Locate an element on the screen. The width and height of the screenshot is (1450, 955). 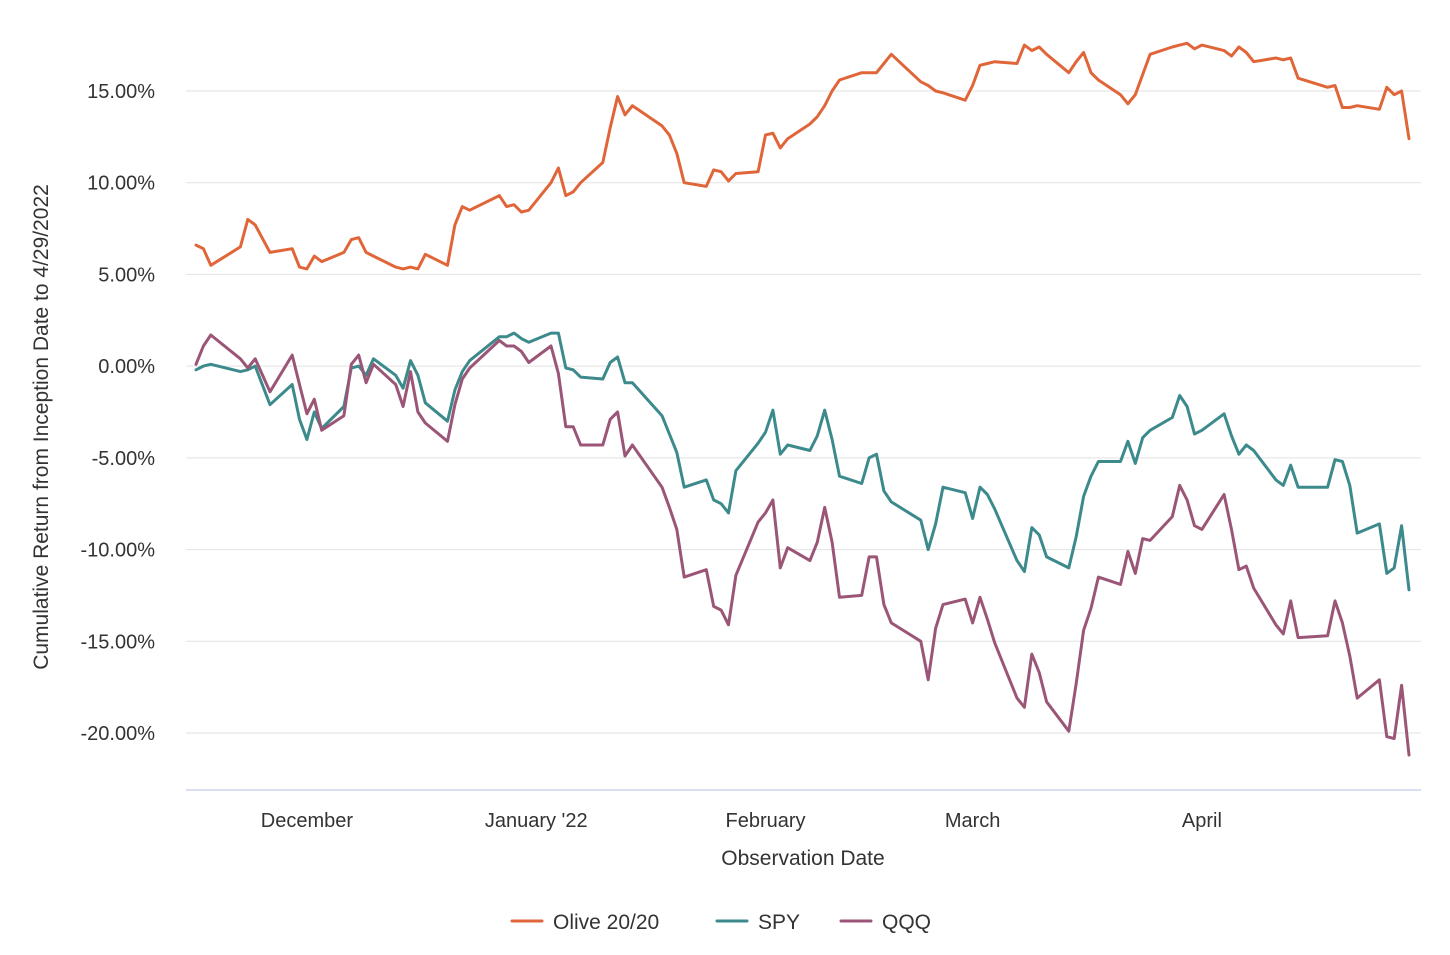
legend-label: Olive 20/20 is located at coordinates (606, 922).